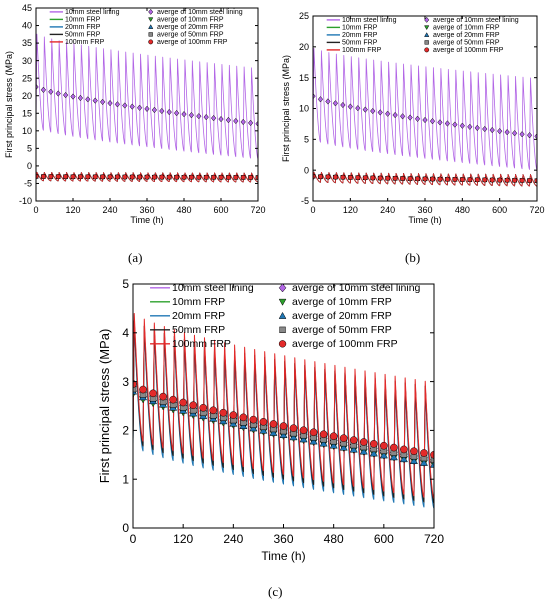  Describe the element at coordinates (27, 96) in the screenshot. I see `y-tick-label: 20` at that location.